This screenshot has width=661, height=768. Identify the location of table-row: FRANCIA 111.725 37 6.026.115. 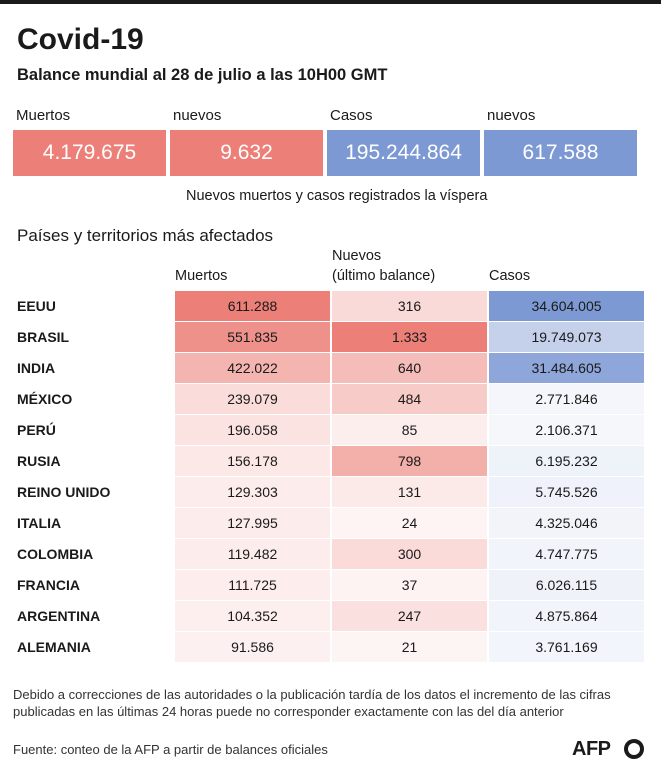
(328, 585).